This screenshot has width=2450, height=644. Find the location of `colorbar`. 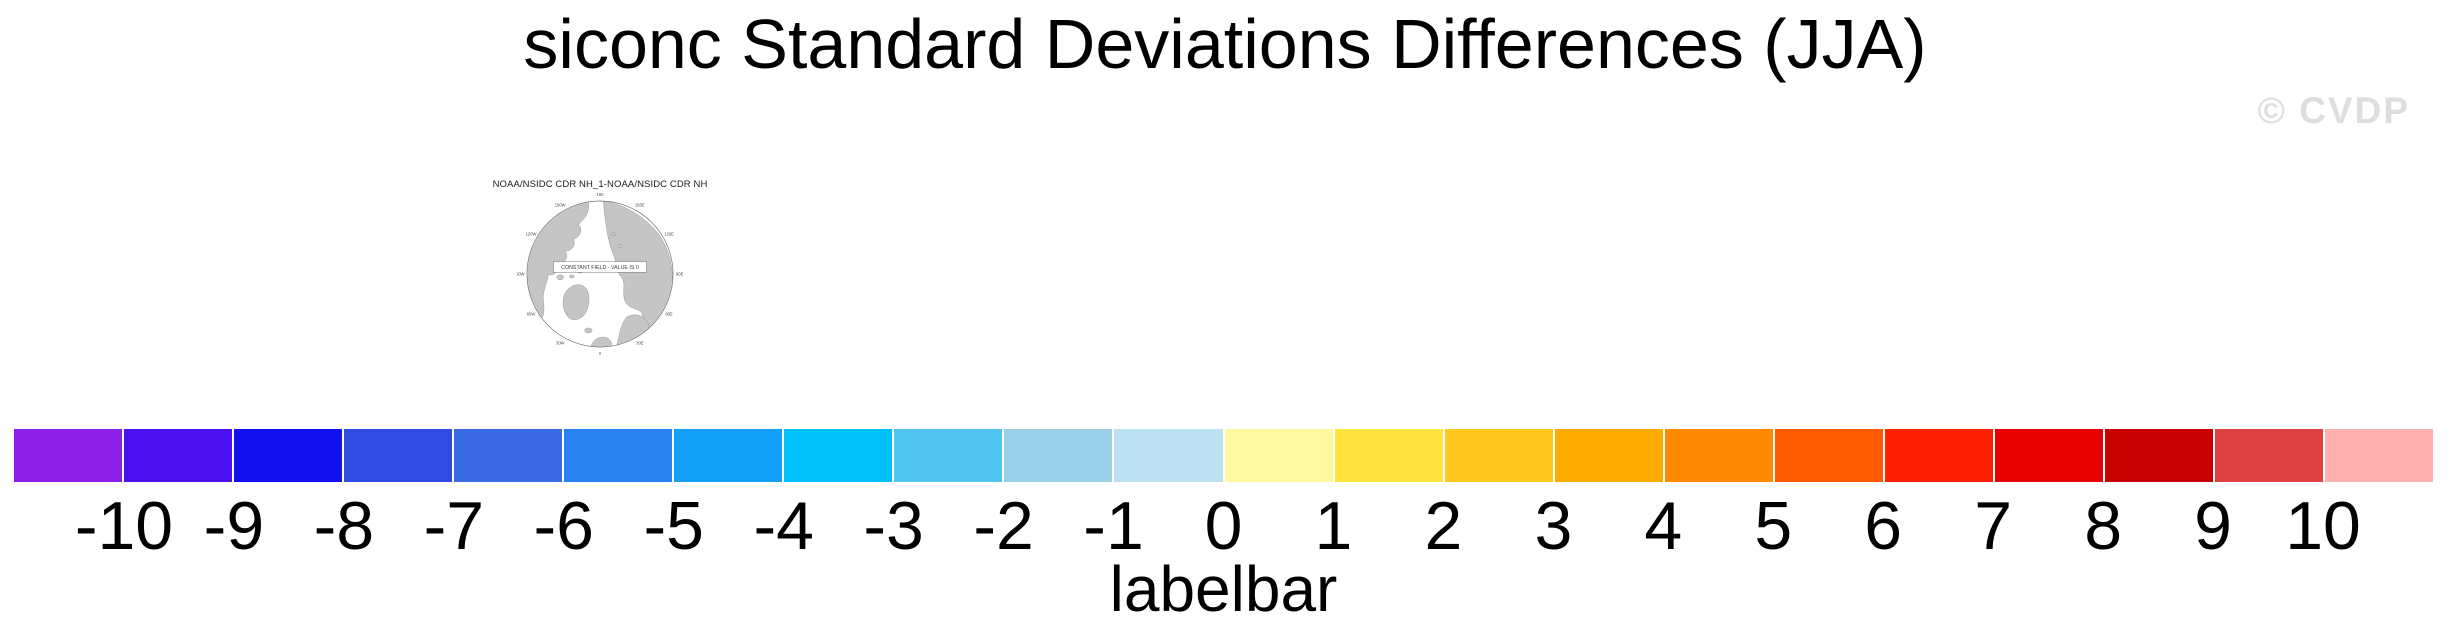

colorbar is located at coordinates (1224, 455).